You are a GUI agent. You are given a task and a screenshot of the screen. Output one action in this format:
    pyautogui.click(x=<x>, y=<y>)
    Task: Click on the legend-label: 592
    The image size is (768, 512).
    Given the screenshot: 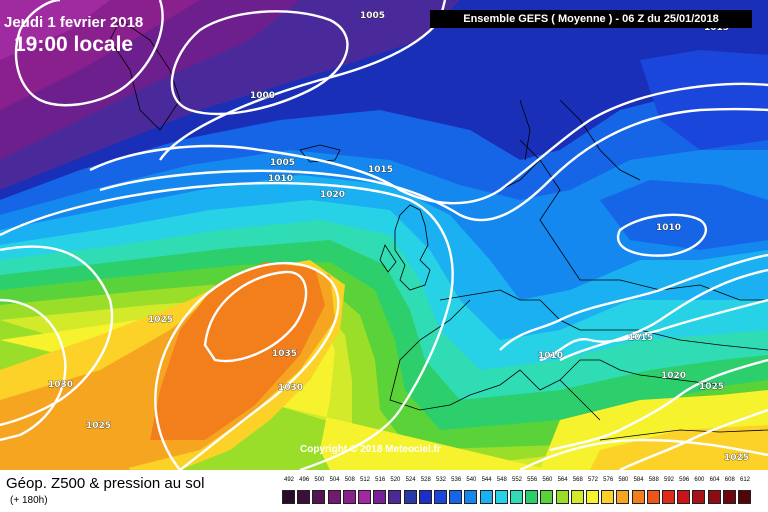 What is the action you would take?
    pyautogui.click(x=668, y=480)
    